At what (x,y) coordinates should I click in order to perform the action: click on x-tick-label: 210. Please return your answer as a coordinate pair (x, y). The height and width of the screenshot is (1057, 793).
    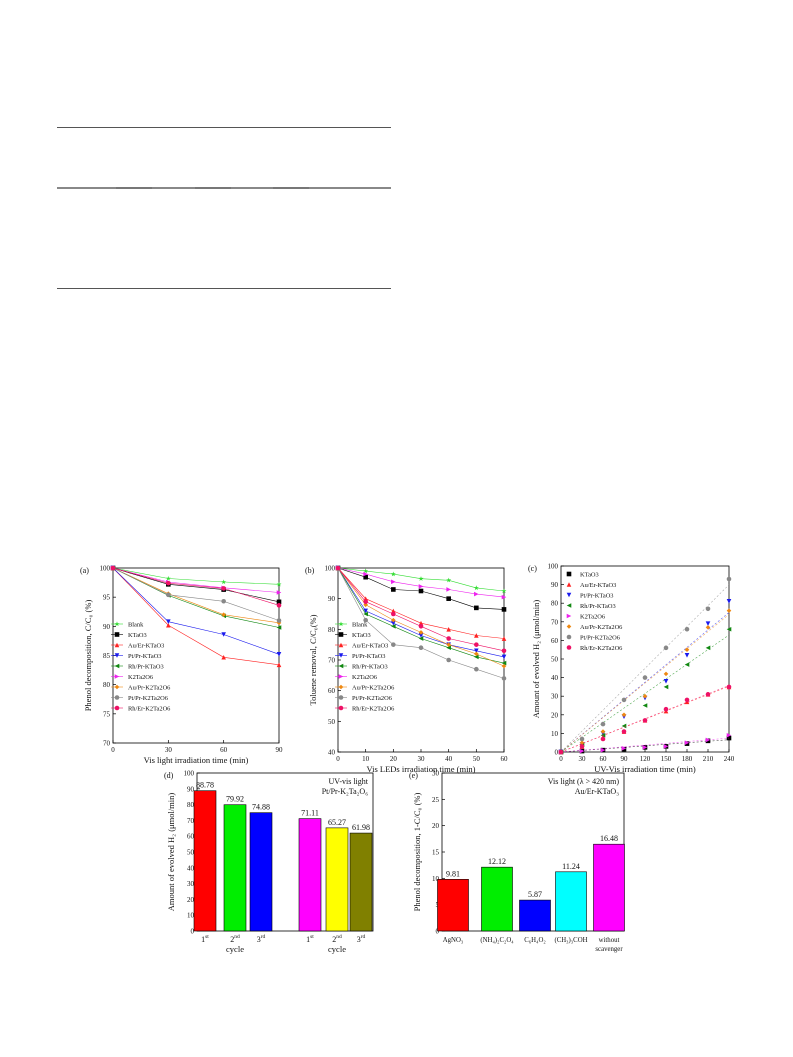
    Looking at the image, I should click on (708, 759).